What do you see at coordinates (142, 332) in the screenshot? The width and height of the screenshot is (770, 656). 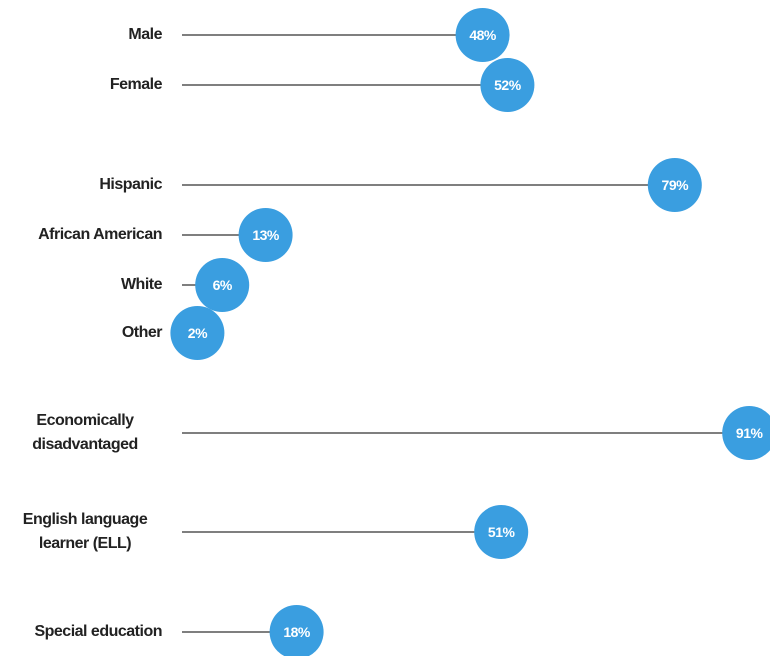 I see `category-label: Other` at bounding box center [142, 332].